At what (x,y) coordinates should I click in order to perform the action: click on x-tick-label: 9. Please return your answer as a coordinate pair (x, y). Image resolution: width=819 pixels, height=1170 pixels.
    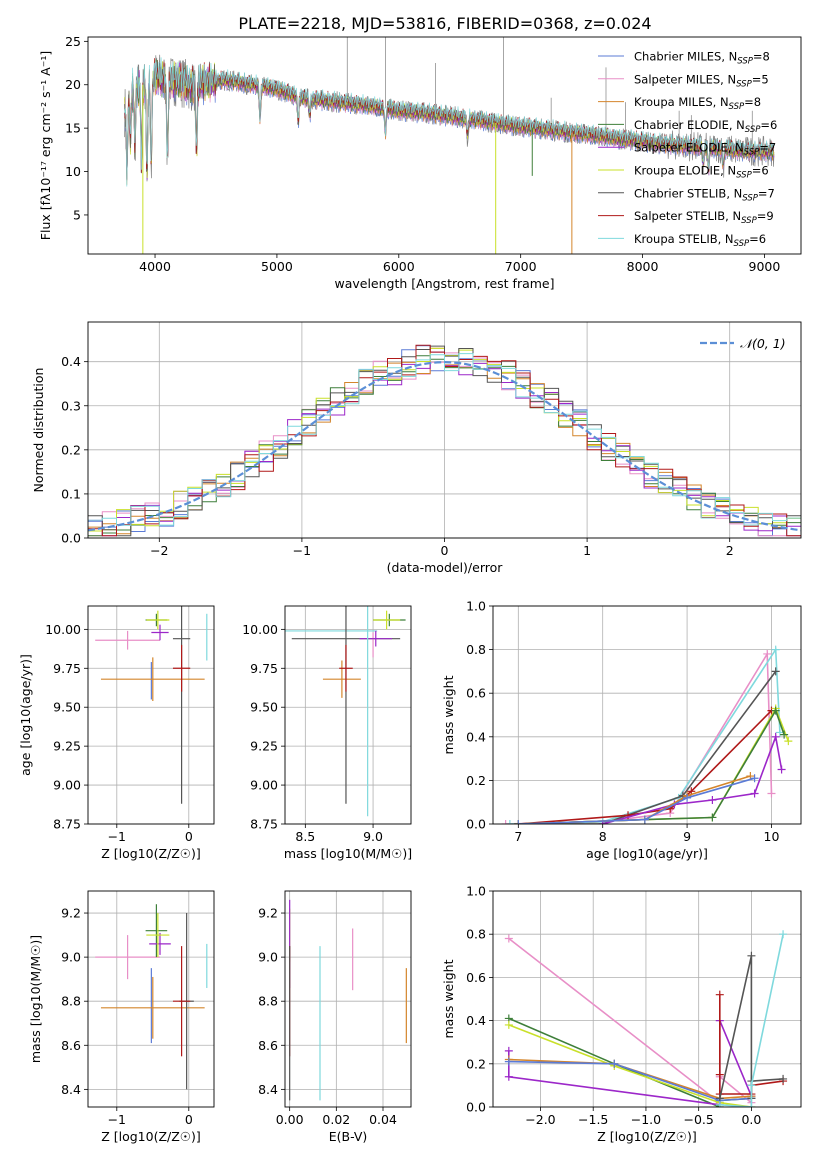
    Looking at the image, I should click on (687, 836).